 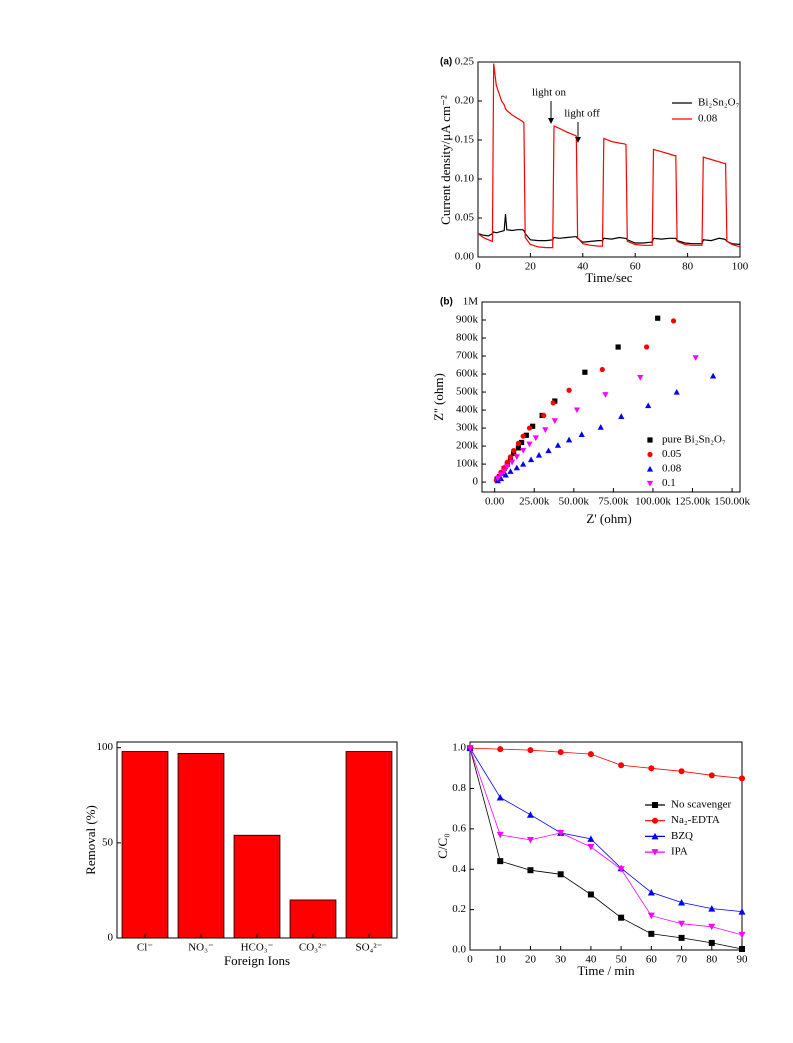 What do you see at coordinates (442, 846) in the screenshot?
I see `y-axis-label: C/C₀` at bounding box center [442, 846].